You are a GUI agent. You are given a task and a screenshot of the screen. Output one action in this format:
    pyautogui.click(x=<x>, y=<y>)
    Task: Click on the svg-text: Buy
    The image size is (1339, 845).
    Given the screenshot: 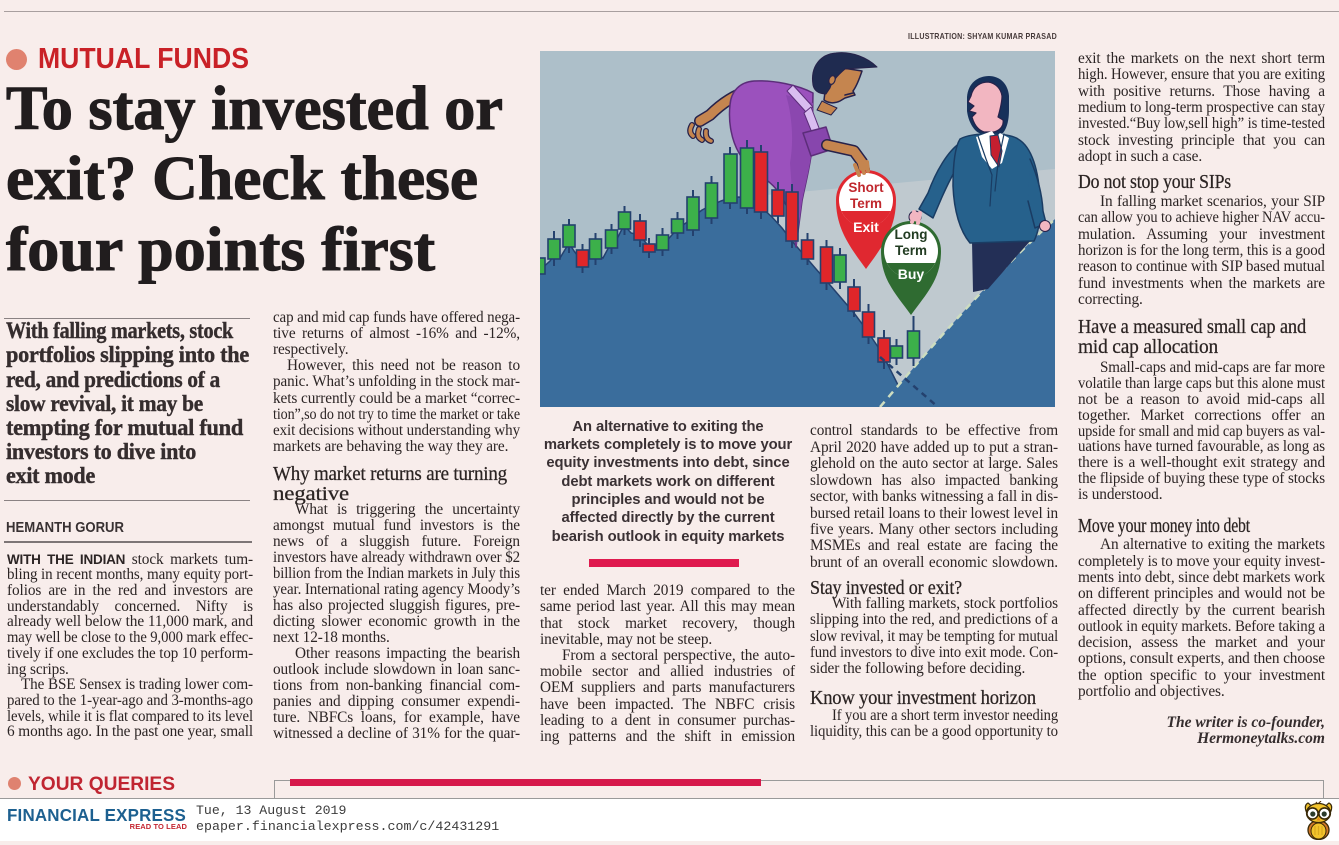 What is the action you would take?
    pyautogui.click(x=911, y=274)
    